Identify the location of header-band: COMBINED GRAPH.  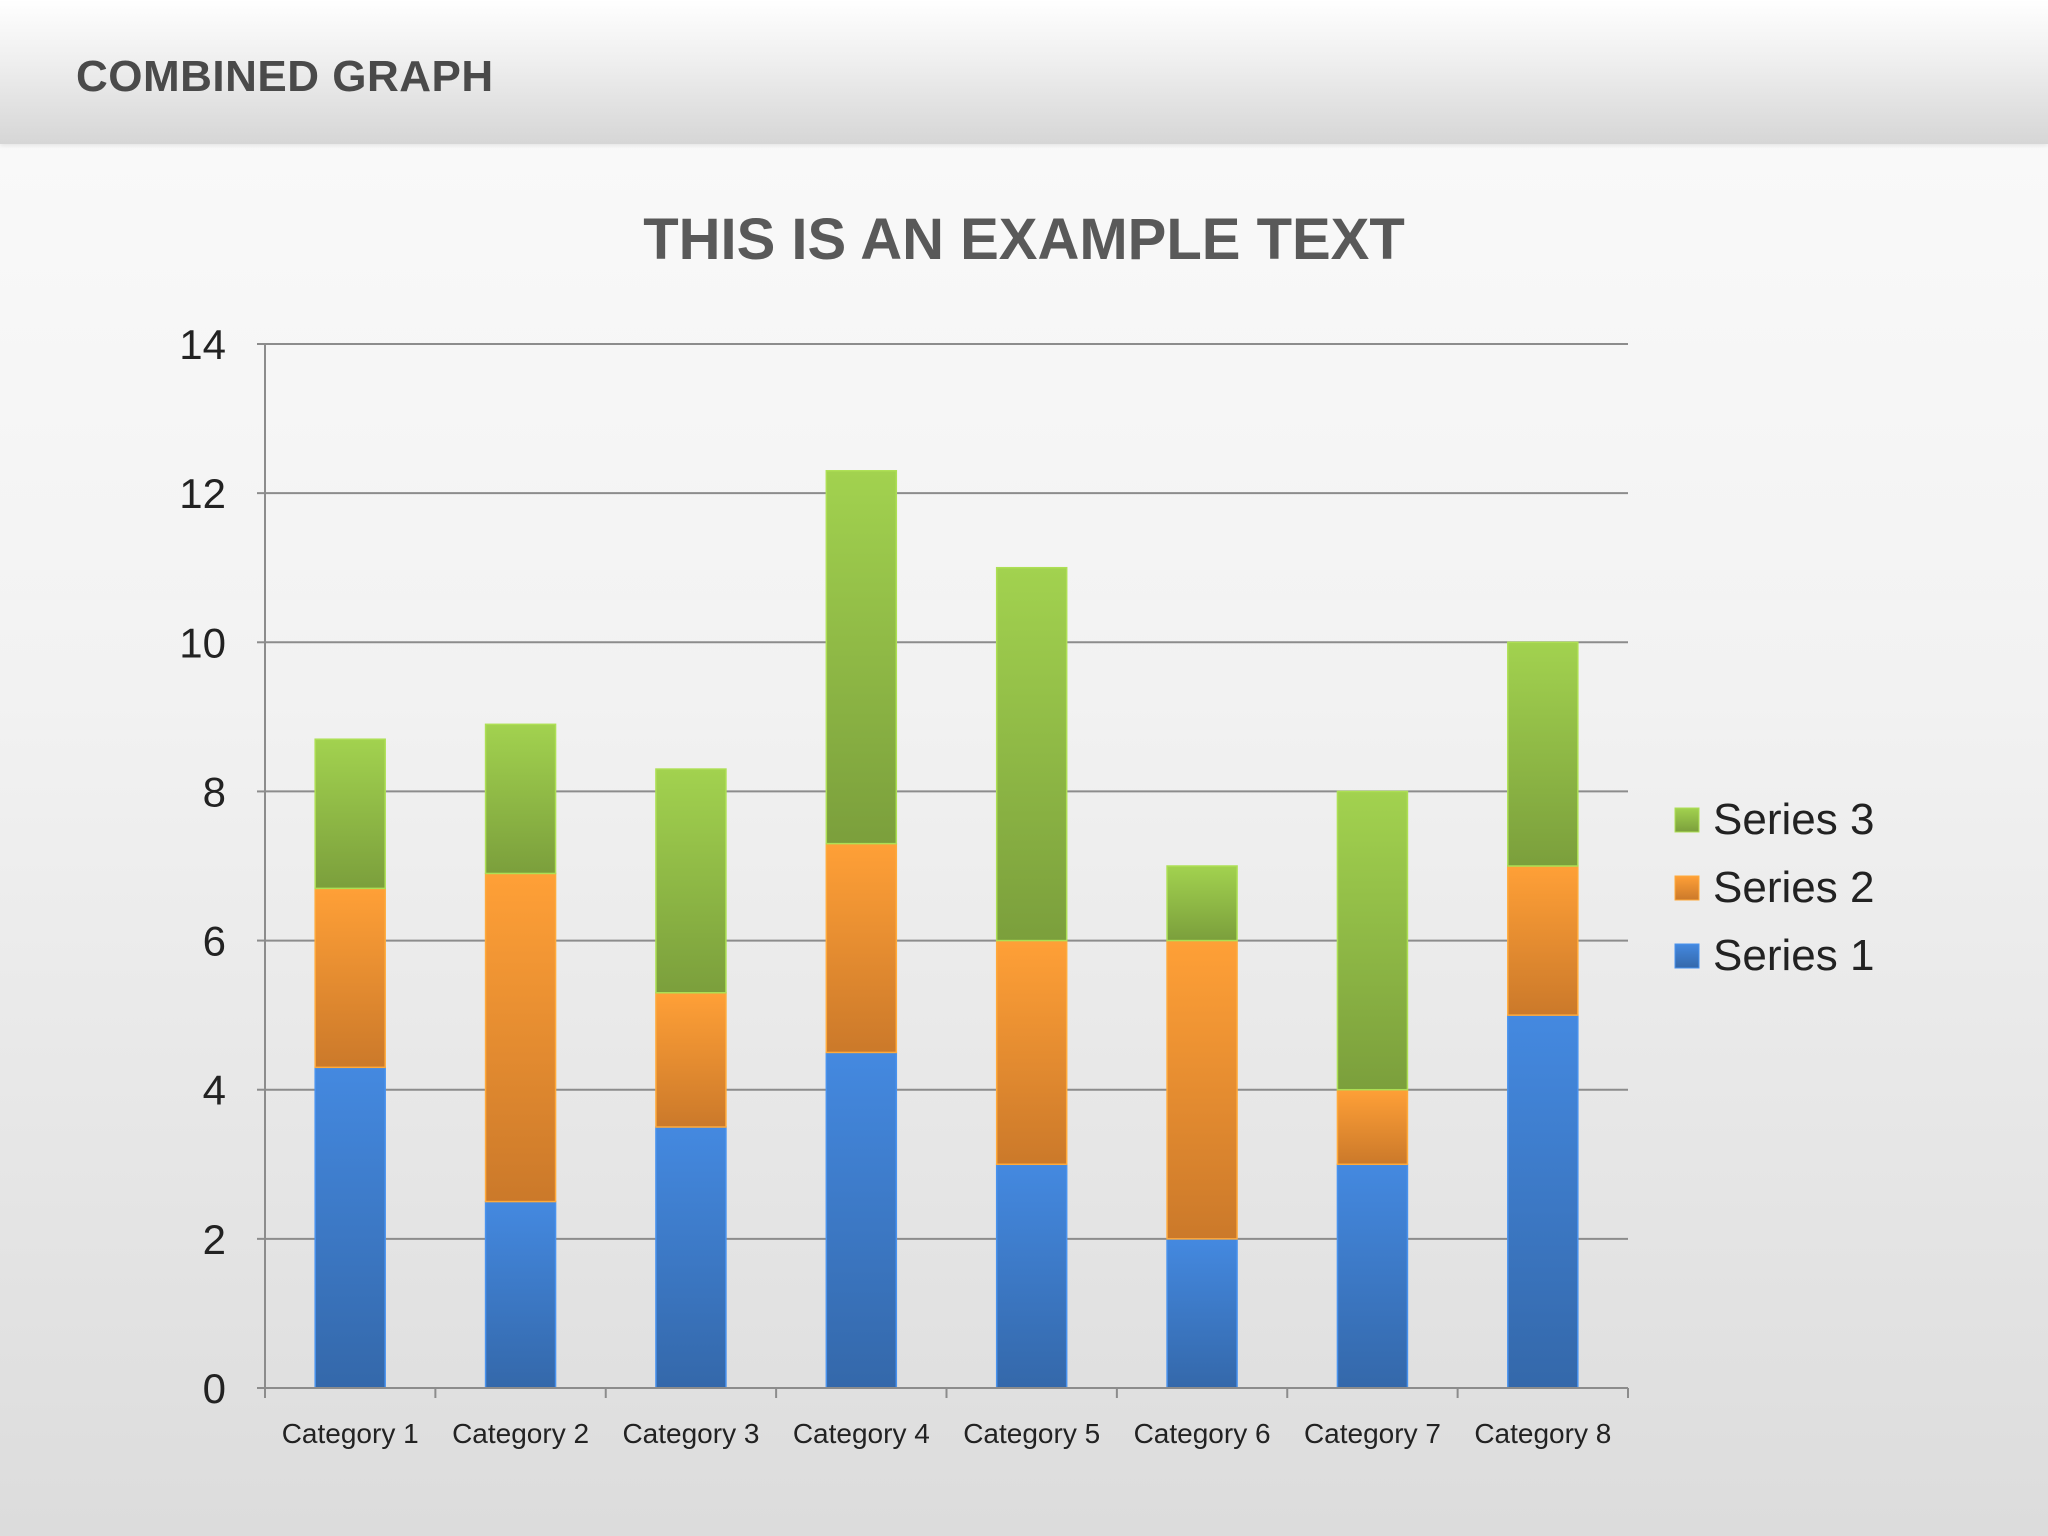
(1024, 72).